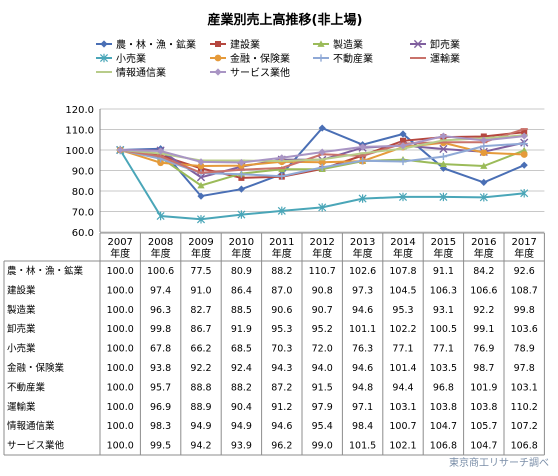 Image resolution: width=558 pixels, height=476 pixels. I want to click on legend-label: 建設業, so click(245, 44).